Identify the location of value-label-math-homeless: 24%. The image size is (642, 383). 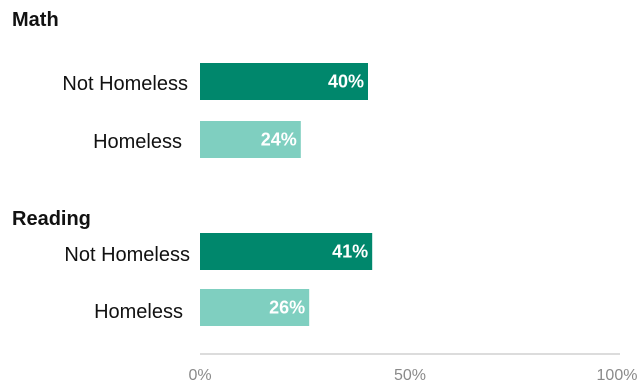
(279, 140).